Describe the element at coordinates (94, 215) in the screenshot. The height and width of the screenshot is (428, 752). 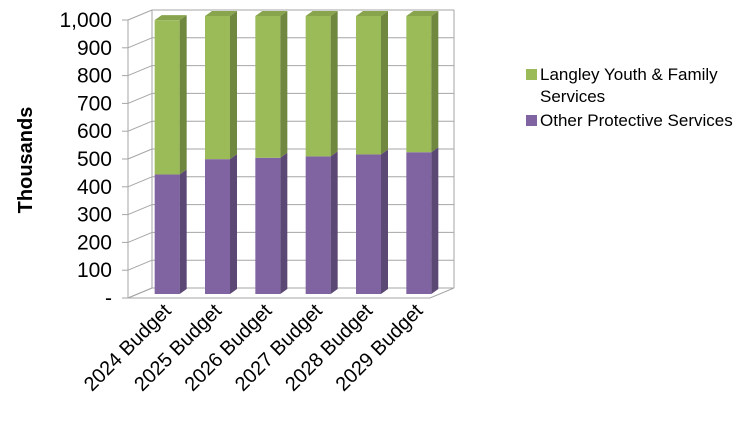
I see `y-tick-label: 300` at that location.